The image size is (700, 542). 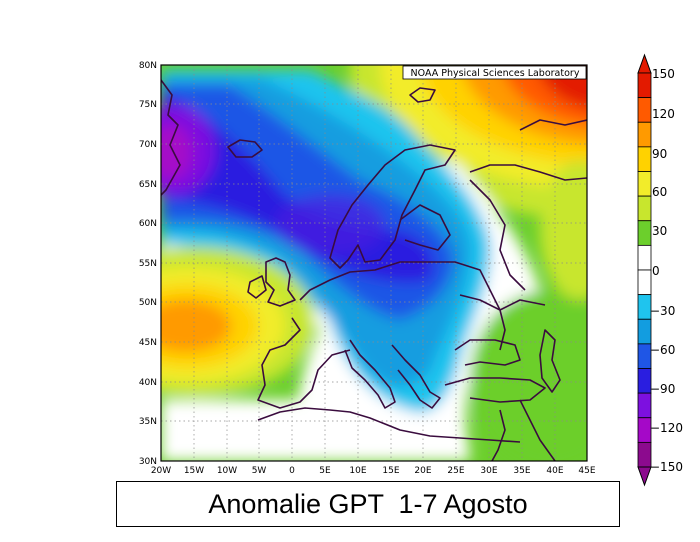 I want to click on lon-label: 0, so click(x=292, y=471).